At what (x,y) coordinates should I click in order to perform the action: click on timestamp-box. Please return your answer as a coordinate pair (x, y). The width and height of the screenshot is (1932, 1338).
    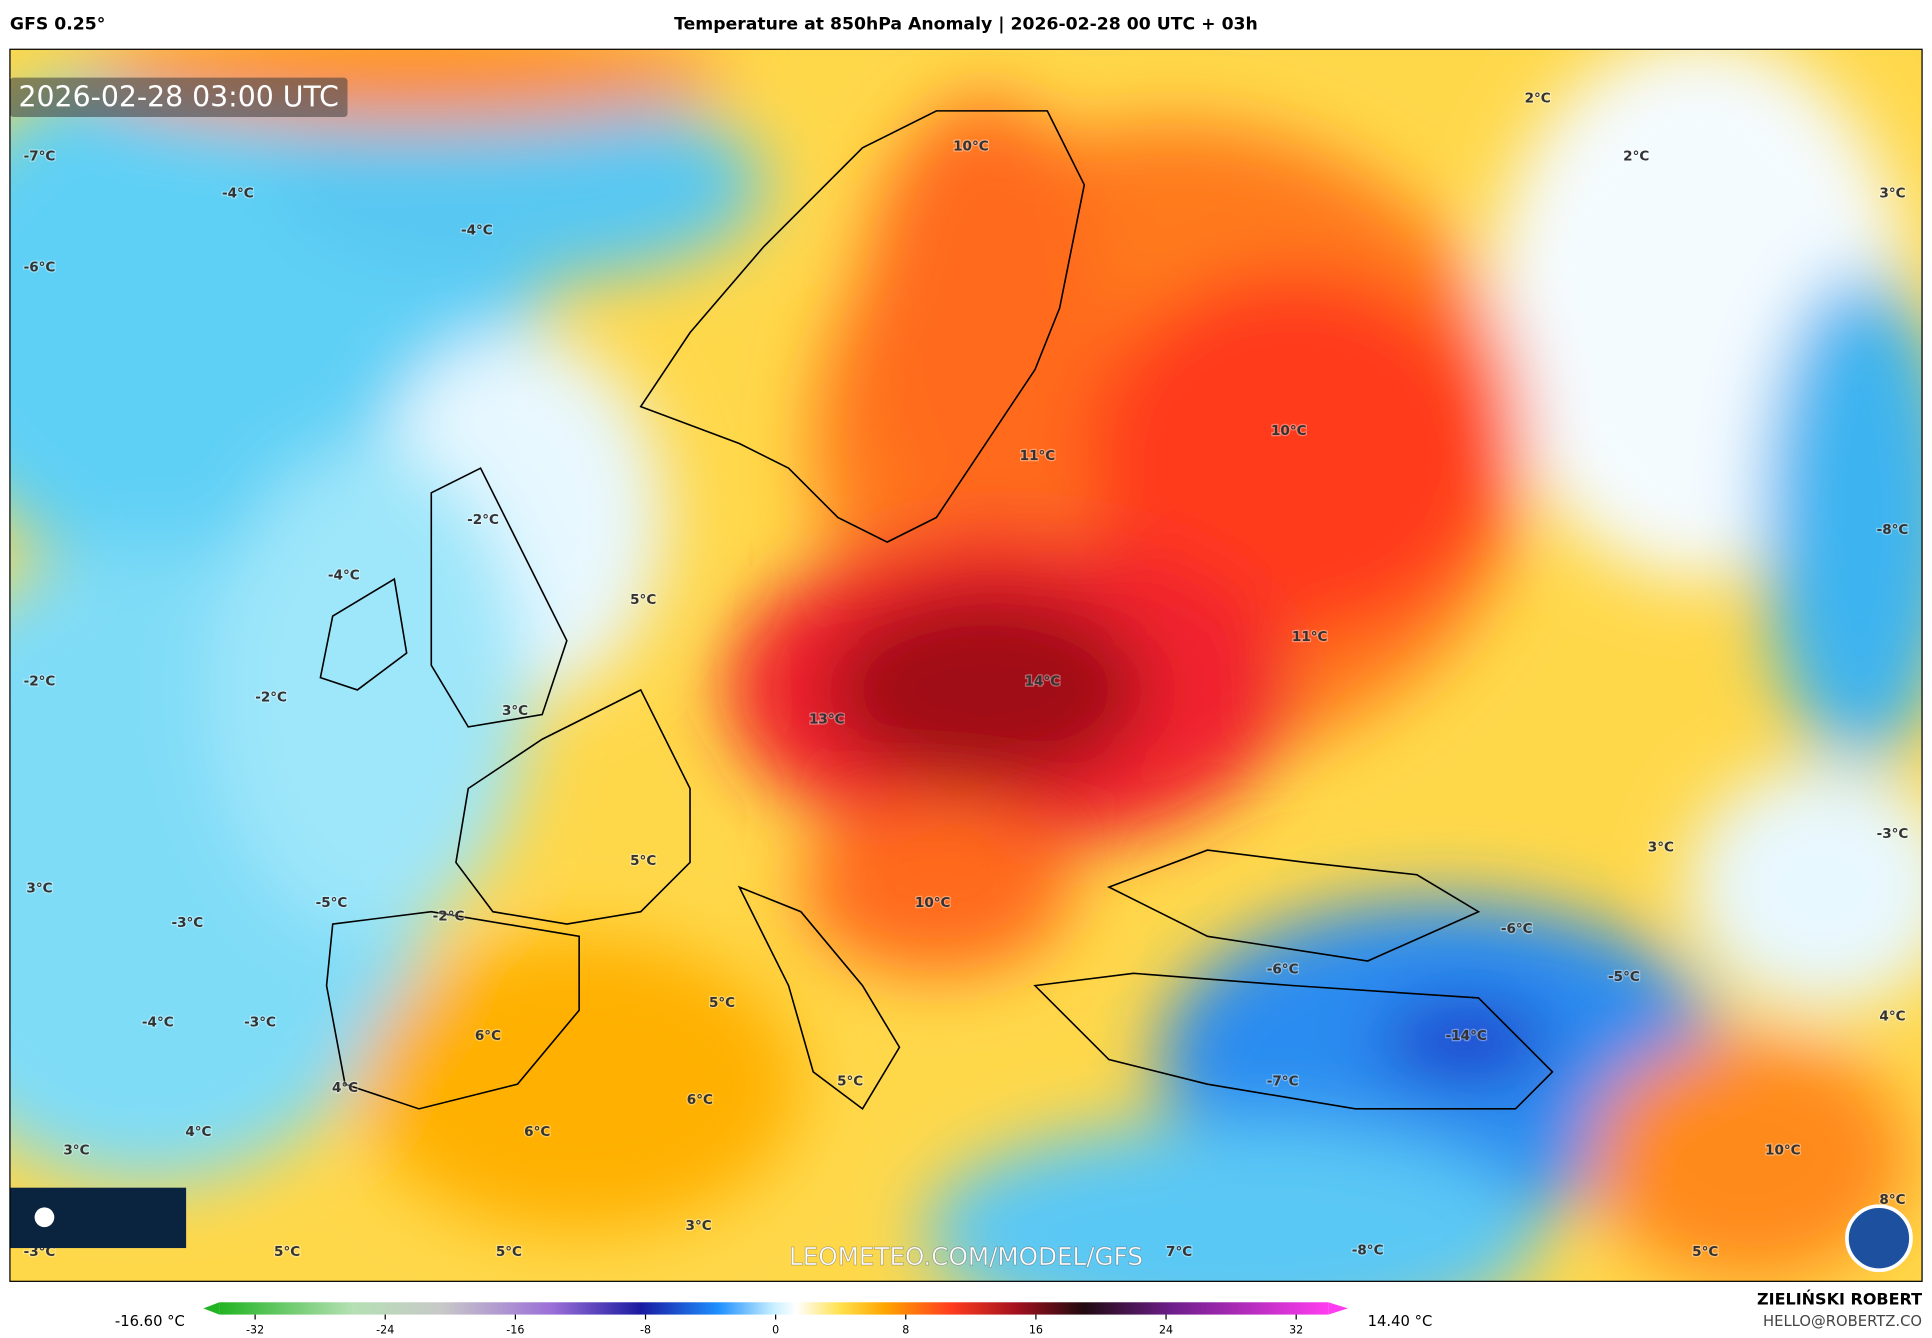
    Looking at the image, I should click on (178, 97).